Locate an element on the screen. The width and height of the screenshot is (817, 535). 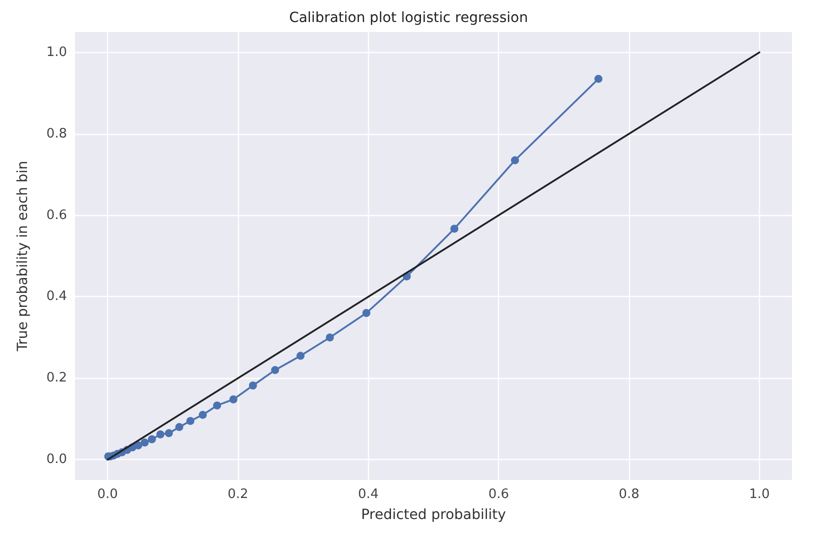
y-tick-label: 0.4 is located at coordinates (56, 296).